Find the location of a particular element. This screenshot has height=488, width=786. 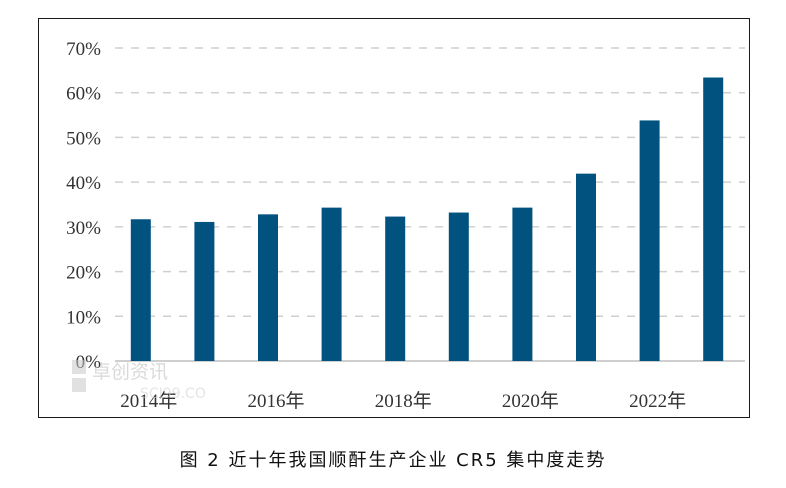

x-tick-label: 2022年 is located at coordinates (657, 401).